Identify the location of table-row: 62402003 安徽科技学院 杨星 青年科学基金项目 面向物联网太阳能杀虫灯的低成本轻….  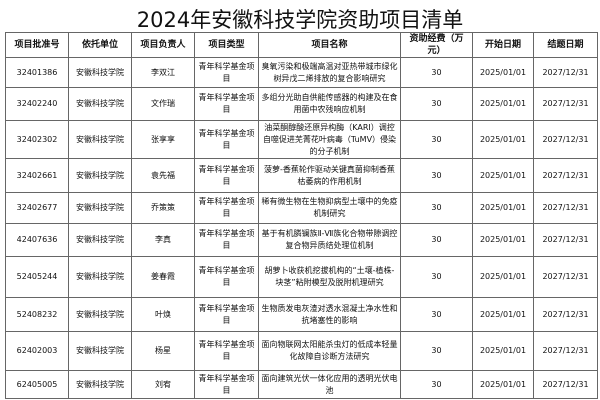
(301, 351).